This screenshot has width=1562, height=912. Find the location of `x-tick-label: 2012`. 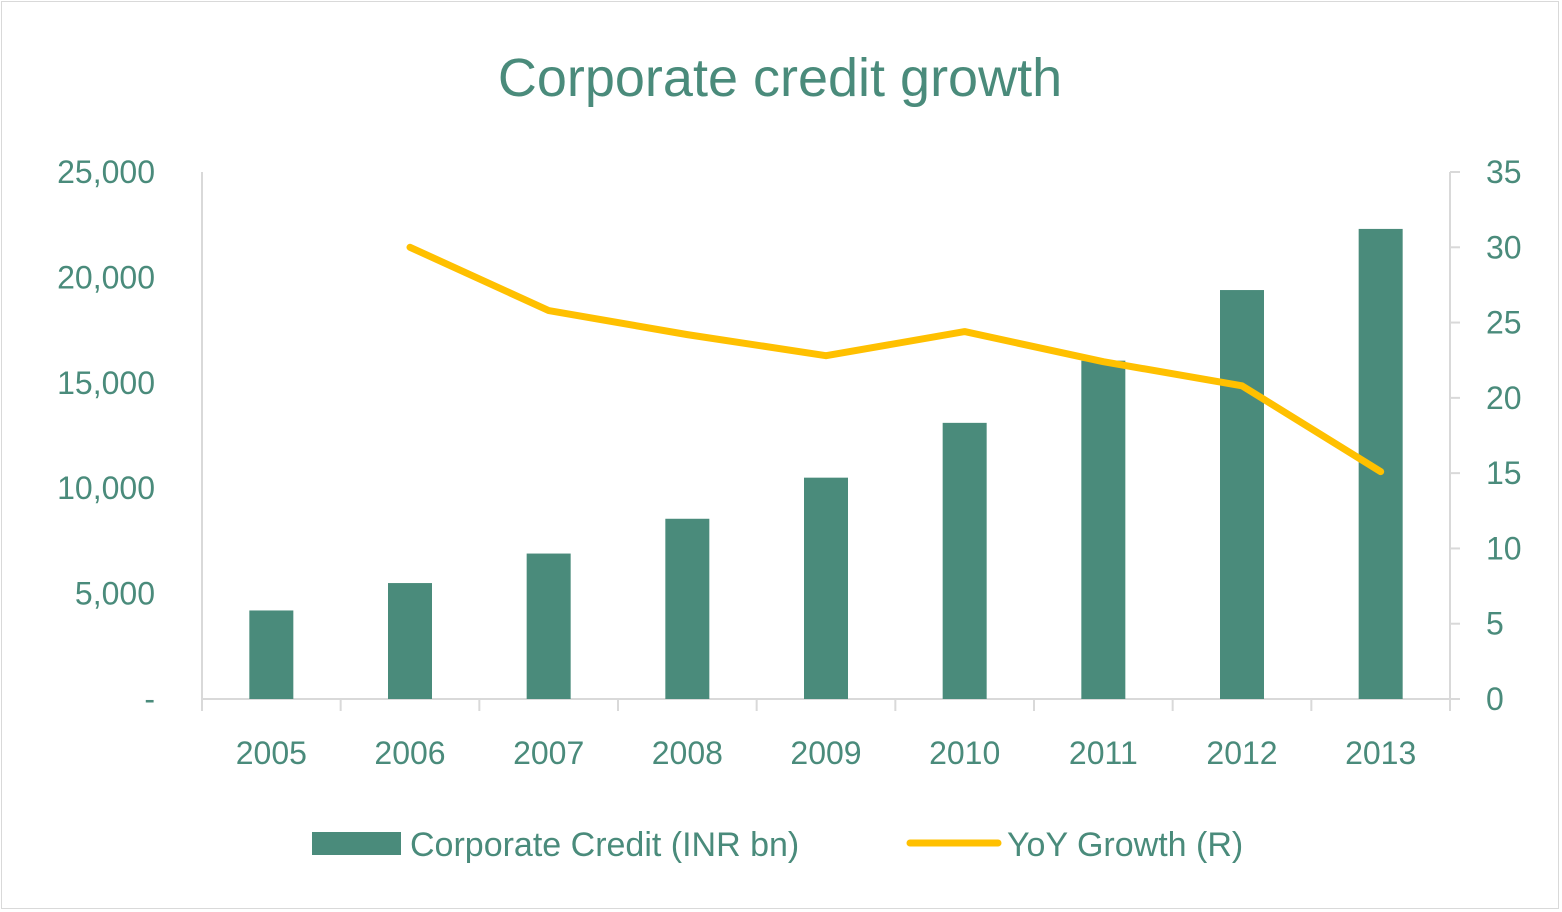

x-tick-label: 2012 is located at coordinates (1241, 753).